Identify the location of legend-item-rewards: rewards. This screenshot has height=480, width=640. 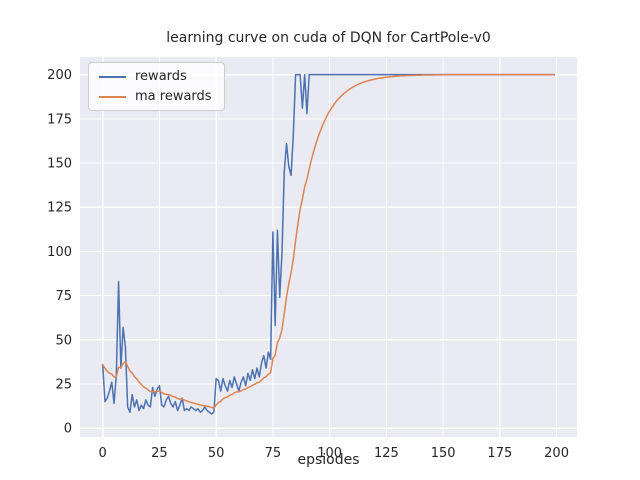
(155, 76).